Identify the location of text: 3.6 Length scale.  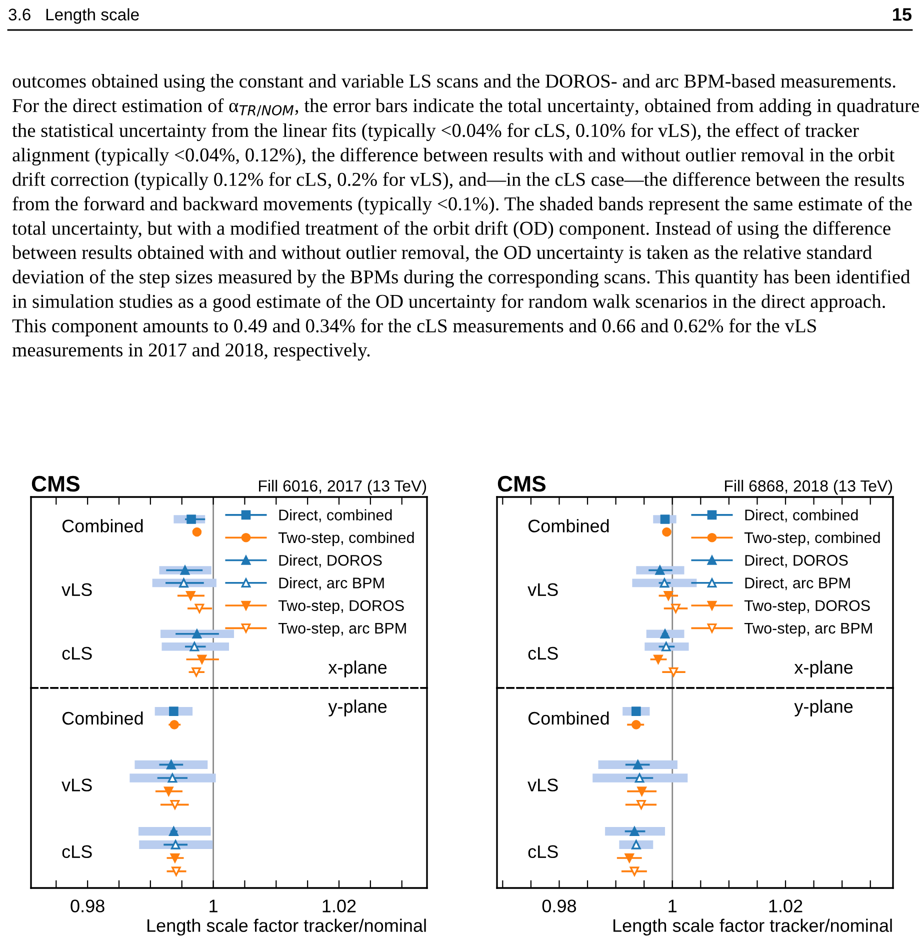
(73, 16).